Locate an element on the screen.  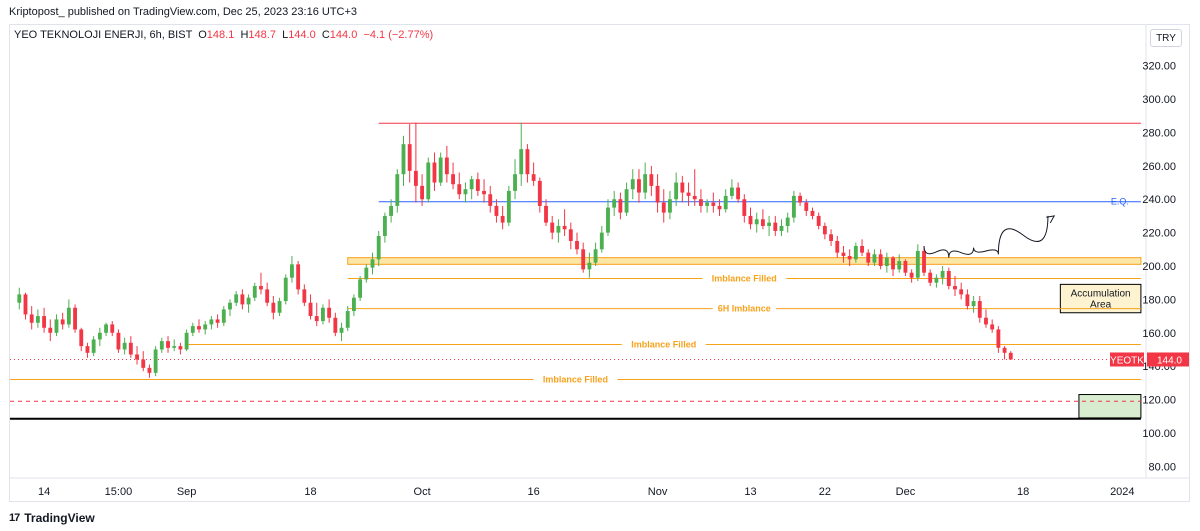
x-tick-label: 15:00 is located at coordinates (119, 492).